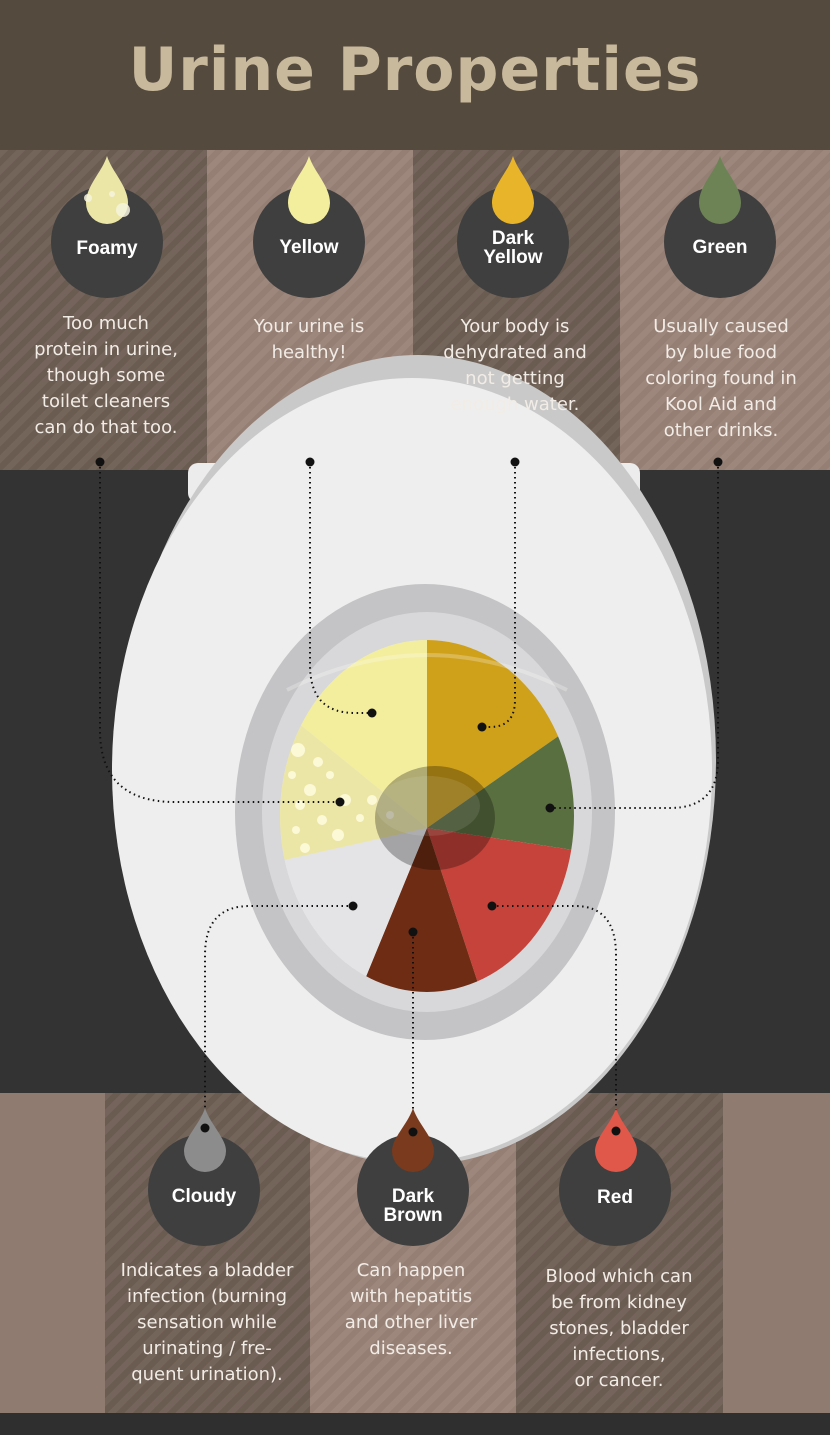 This screenshot has width=830, height=1435. Describe the element at coordinates (720, 227) in the screenshot. I see `circle-green` at that location.